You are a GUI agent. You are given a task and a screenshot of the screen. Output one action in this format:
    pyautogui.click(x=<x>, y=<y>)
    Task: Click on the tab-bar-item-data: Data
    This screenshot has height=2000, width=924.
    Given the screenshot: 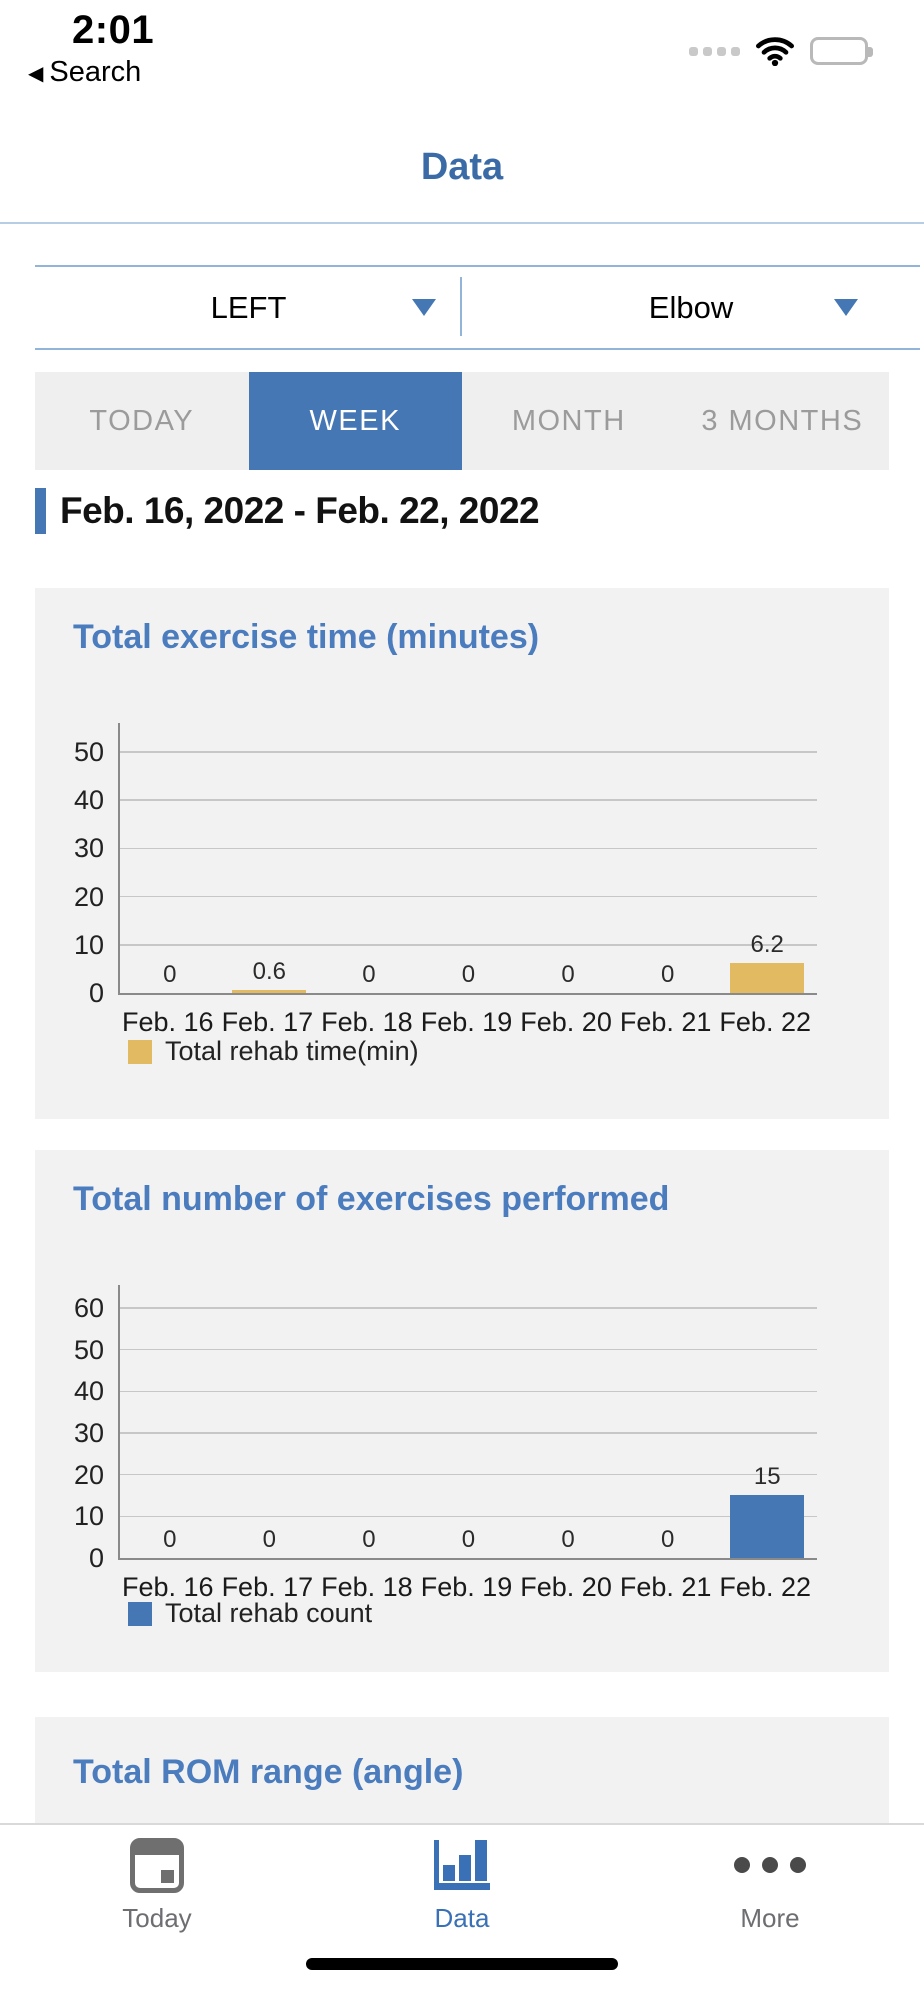 What is the action you would take?
    pyautogui.click(x=462, y=1884)
    